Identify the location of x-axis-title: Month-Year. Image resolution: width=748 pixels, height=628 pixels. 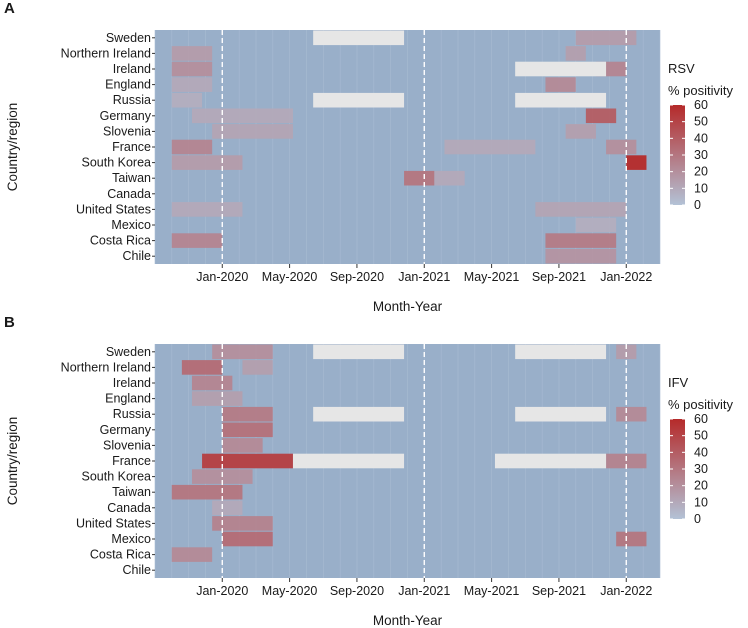
(408, 620).